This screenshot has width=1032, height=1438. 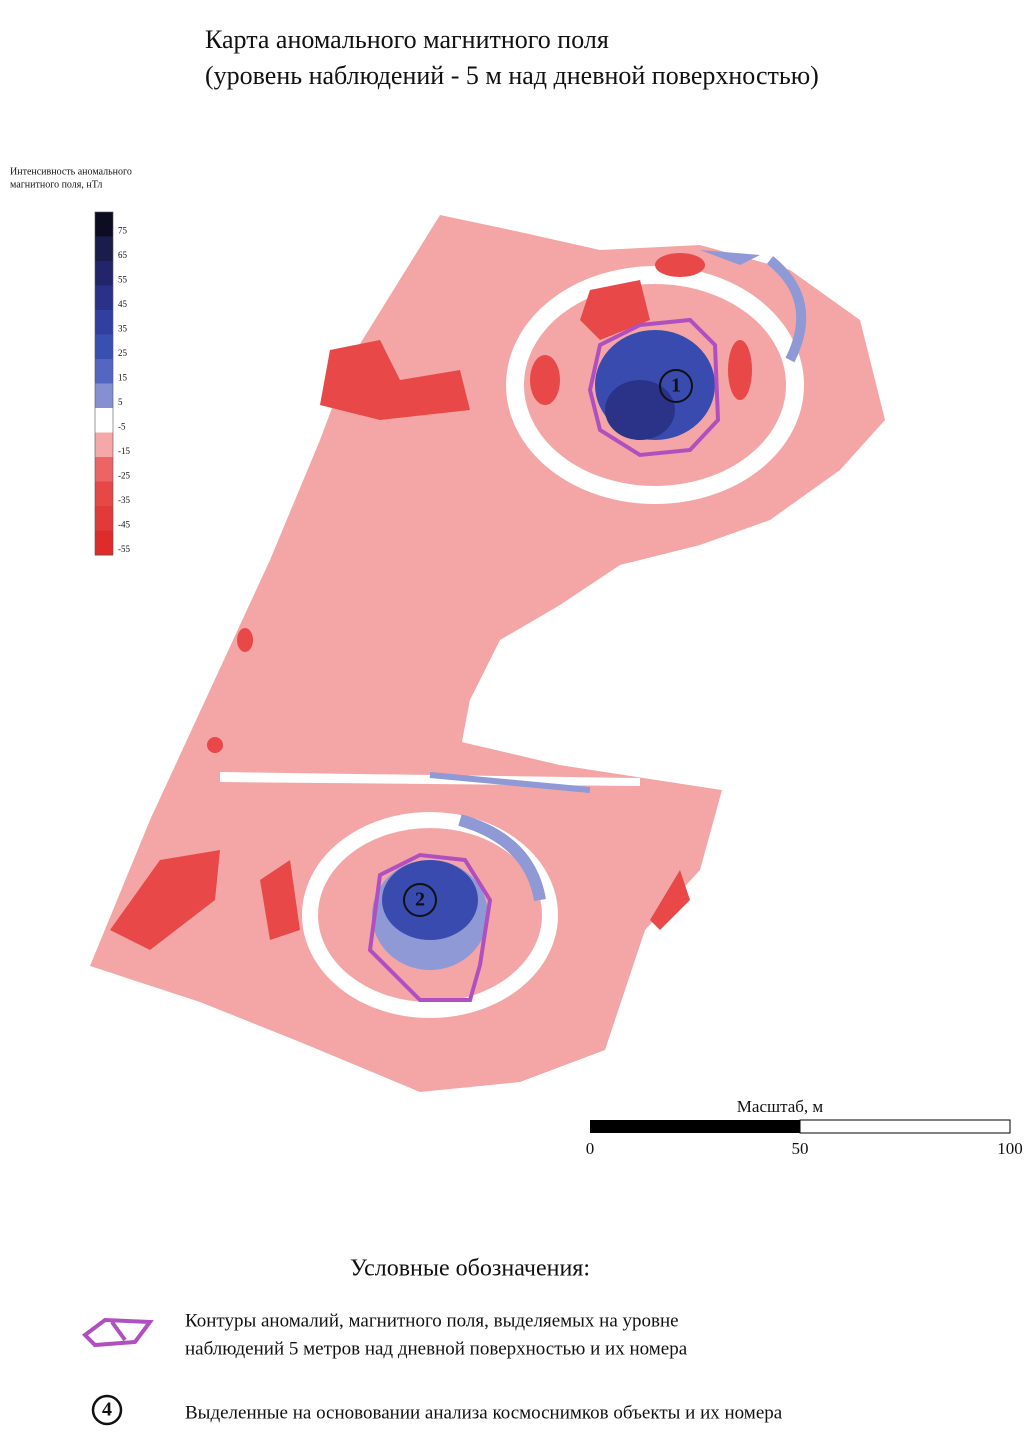 What do you see at coordinates (71, 171) in the screenshot?
I see `colorbar-title: Интенсивность аномального` at bounding box center [71, 171].